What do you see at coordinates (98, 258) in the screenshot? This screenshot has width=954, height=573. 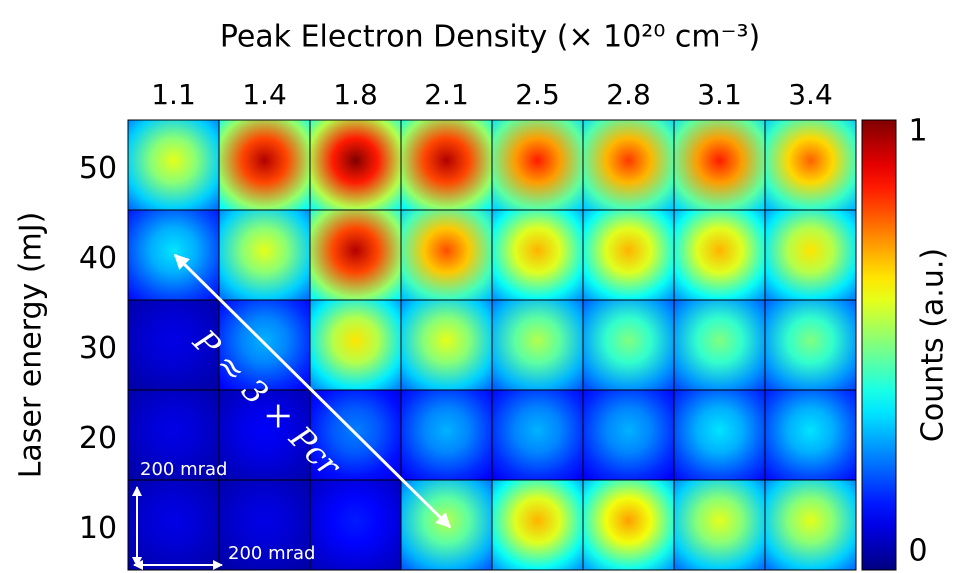 I see `y-tick-label: 40` at bounding box center [98, 258].